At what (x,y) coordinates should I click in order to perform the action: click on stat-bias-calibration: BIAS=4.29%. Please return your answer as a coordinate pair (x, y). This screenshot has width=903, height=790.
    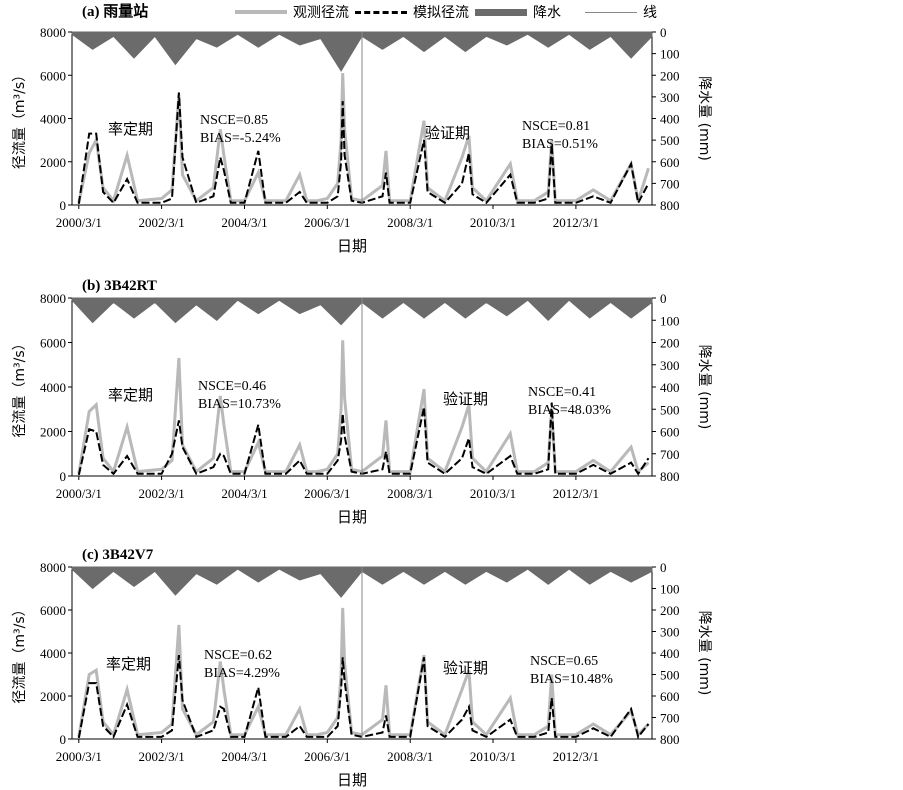
    Looking at the image, I should click on (242, 673).